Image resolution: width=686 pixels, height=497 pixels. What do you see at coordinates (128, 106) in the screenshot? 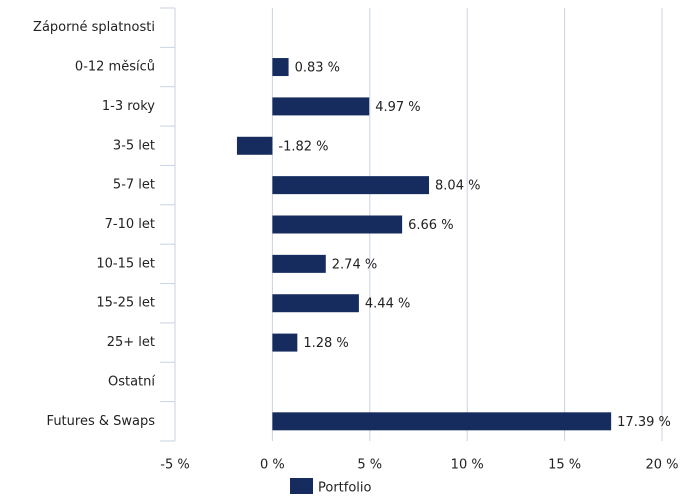
I see `y-tick-label: 1-3 roky` at bounding box center [128, 106].